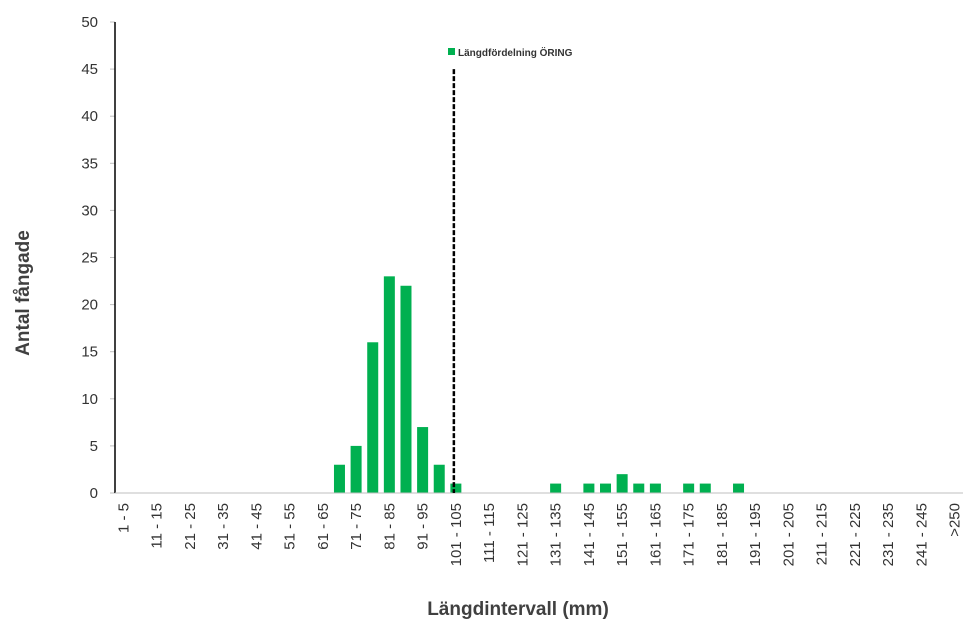  I want to click on legend: Längdfördelning ÖRING, so click(510, 52).